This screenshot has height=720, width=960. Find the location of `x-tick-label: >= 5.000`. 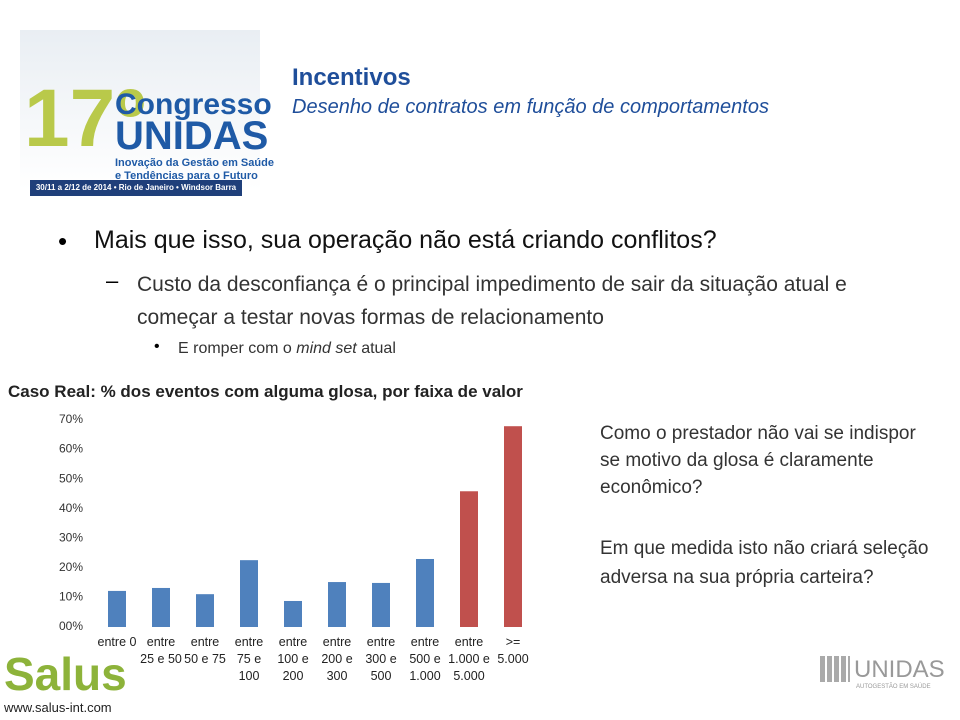

x-tick-label: >= 5.000 is located at coordinates (513, 650).